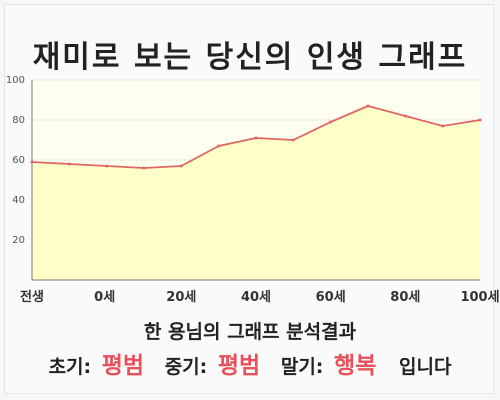 The image size is (500, 400). I want to click on x-tick-label: 60세, so click(331, 297).